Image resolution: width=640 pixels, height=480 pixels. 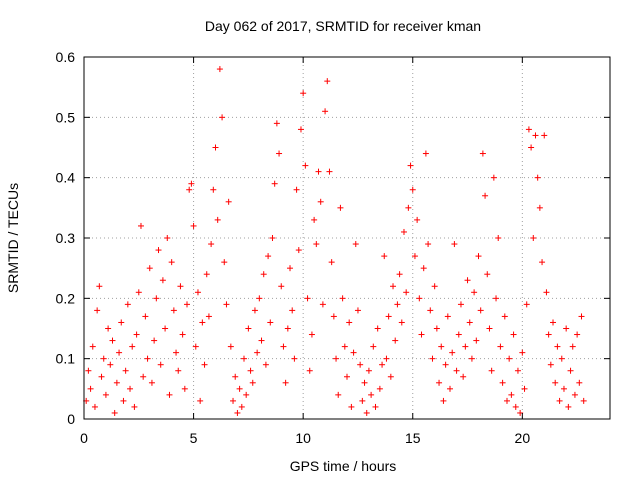 What do you see at coordinates (523, 438) in the screenshot?
I see `x-tick-label: 20` at bounding box center [523, 438].